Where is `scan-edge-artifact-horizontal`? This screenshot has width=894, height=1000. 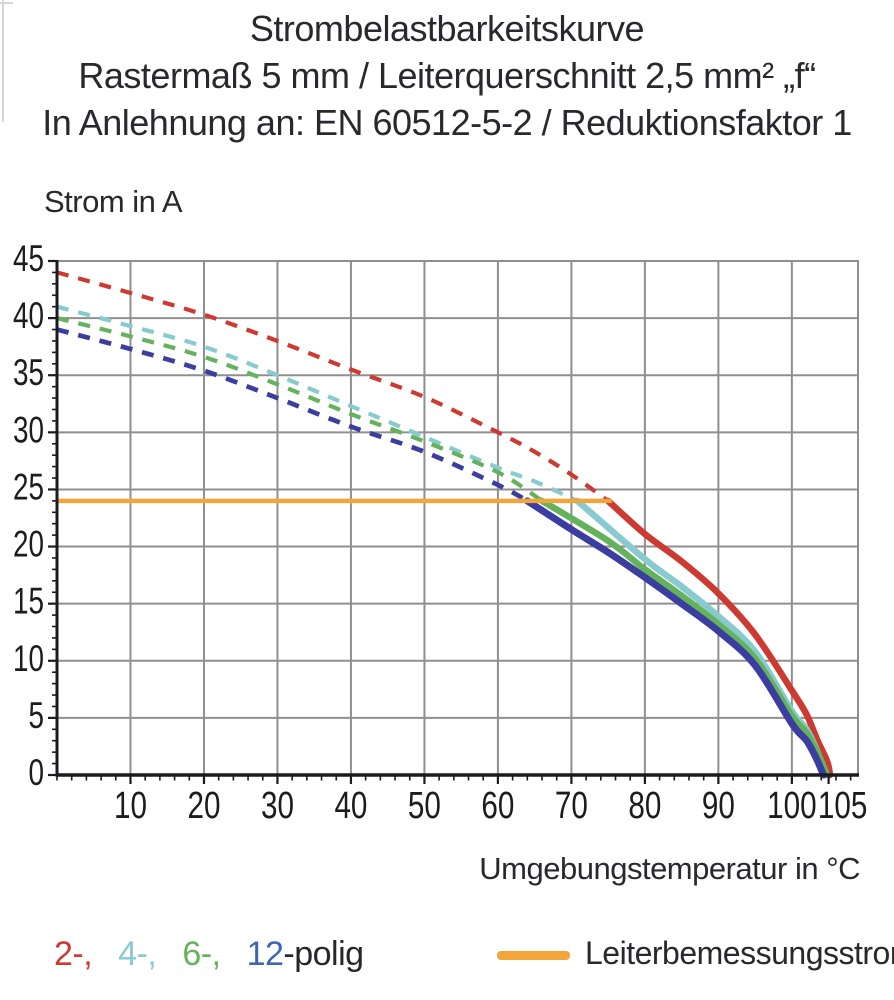
scan-edge-artifact-horizontal is located at coordinates (6, 3).